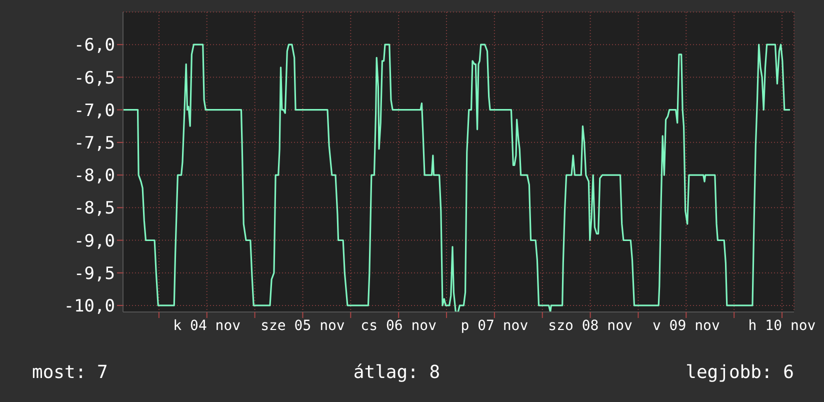  Describe the element at coordinates (70, 372) in the screenshot. I see `text: most: 7` at that location.